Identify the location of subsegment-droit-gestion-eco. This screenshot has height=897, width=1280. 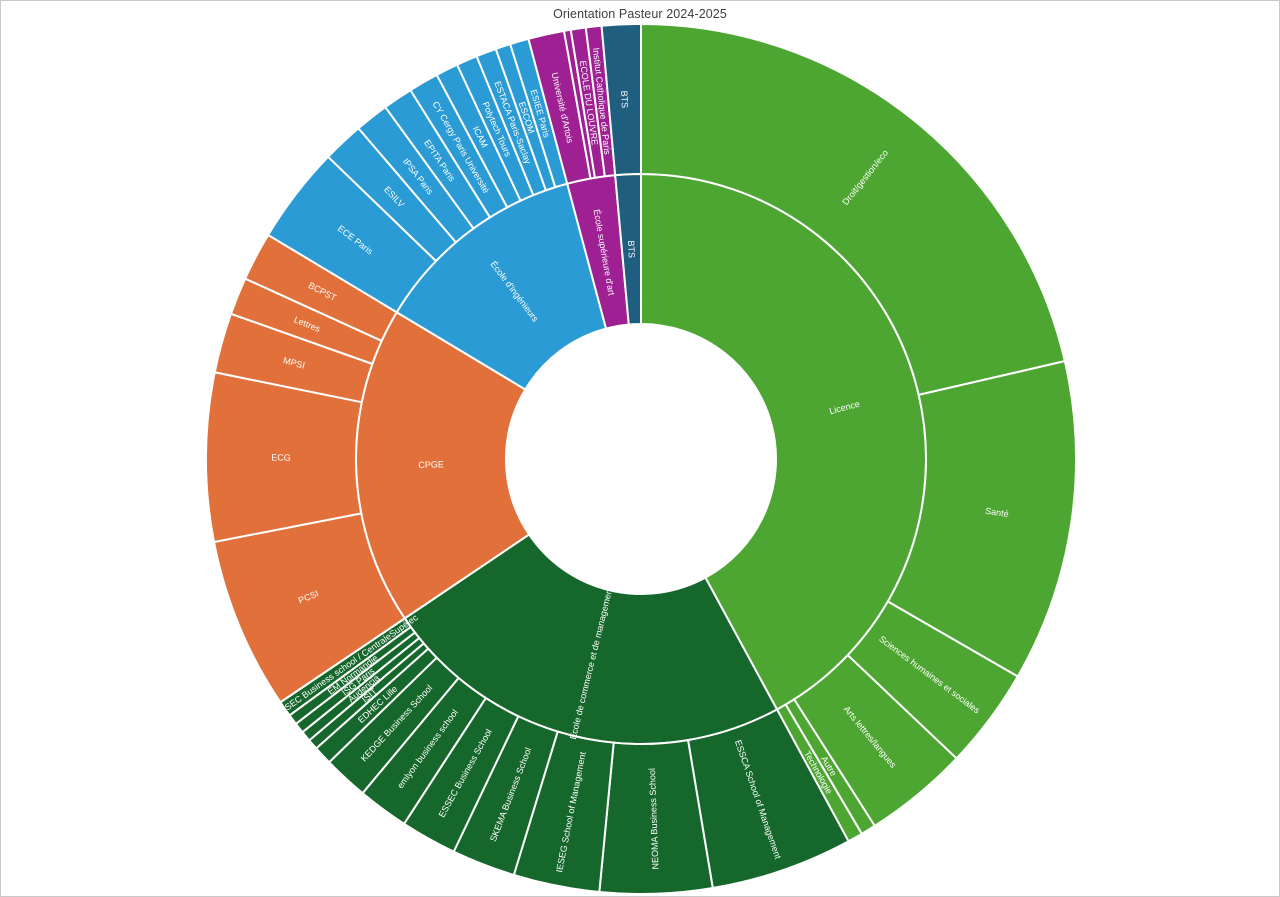
(853, 209).